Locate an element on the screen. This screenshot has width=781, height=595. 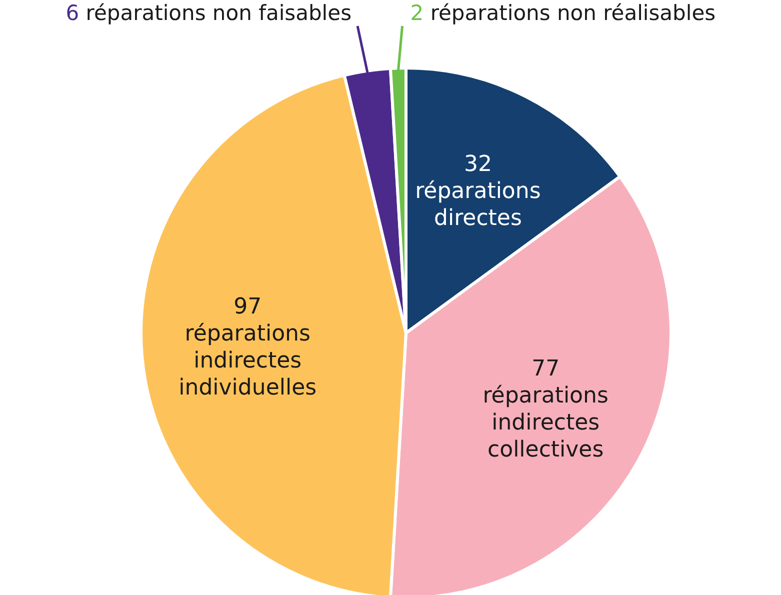
slice-label: réparations directes is located at coordinates (478, 205).